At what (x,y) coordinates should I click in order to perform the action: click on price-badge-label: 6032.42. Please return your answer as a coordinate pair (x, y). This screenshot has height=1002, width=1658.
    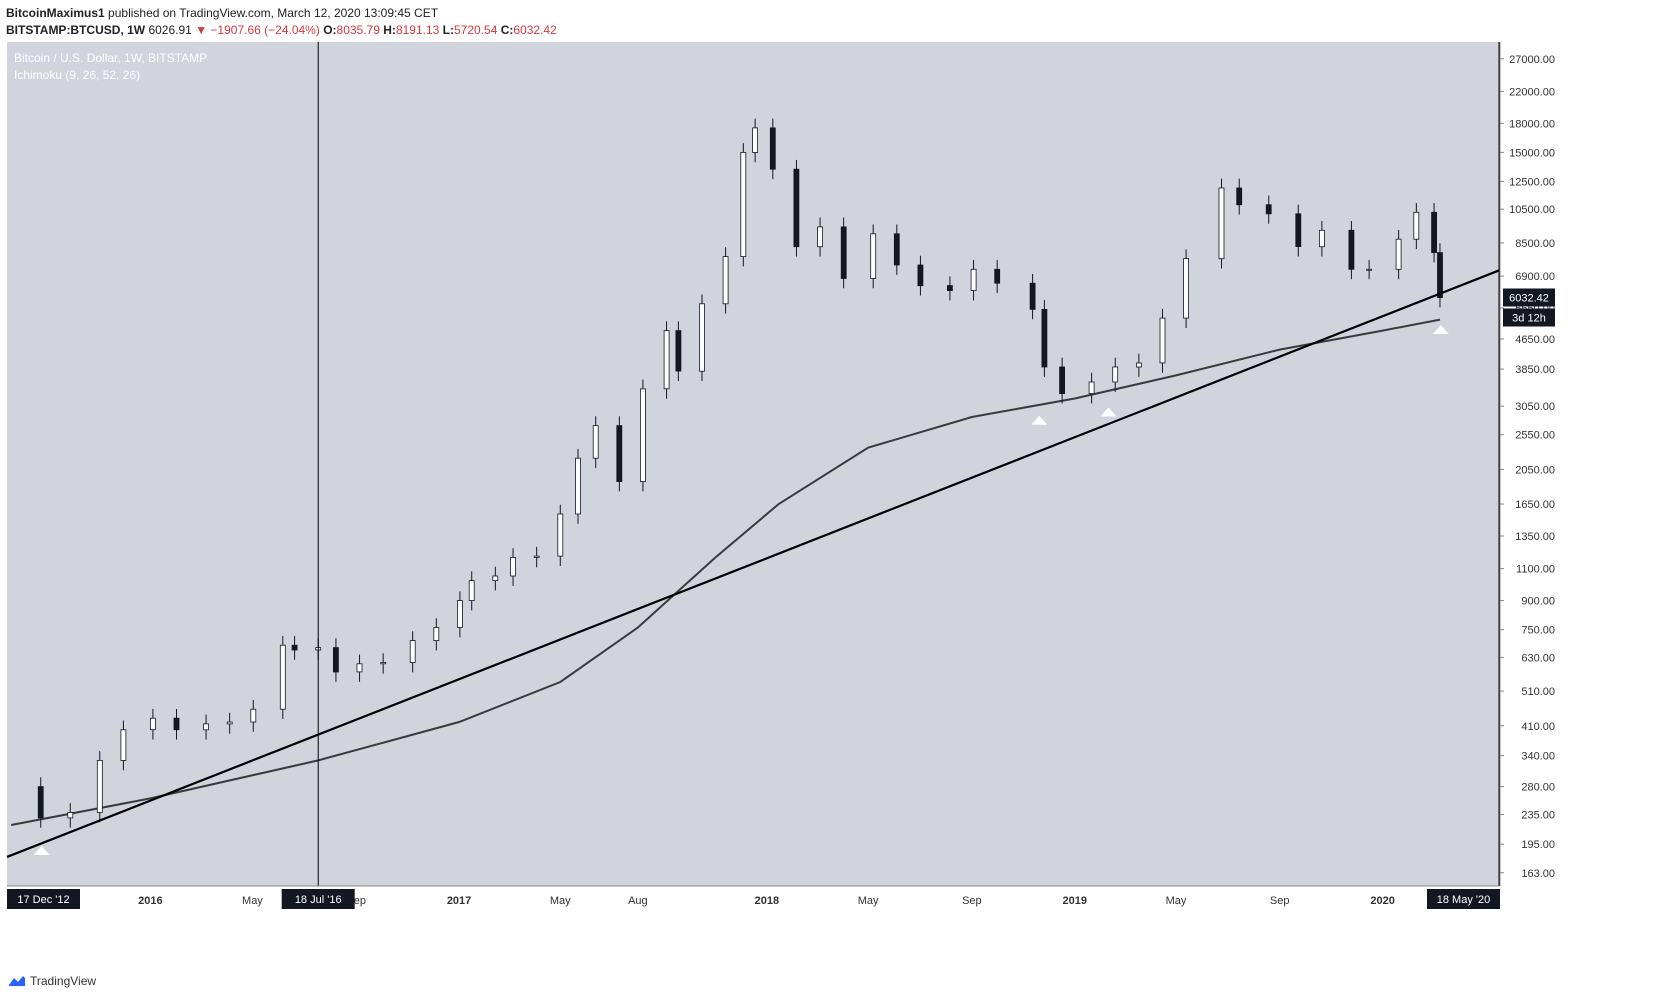
    Looking at the image, I should click on (1529, 299).